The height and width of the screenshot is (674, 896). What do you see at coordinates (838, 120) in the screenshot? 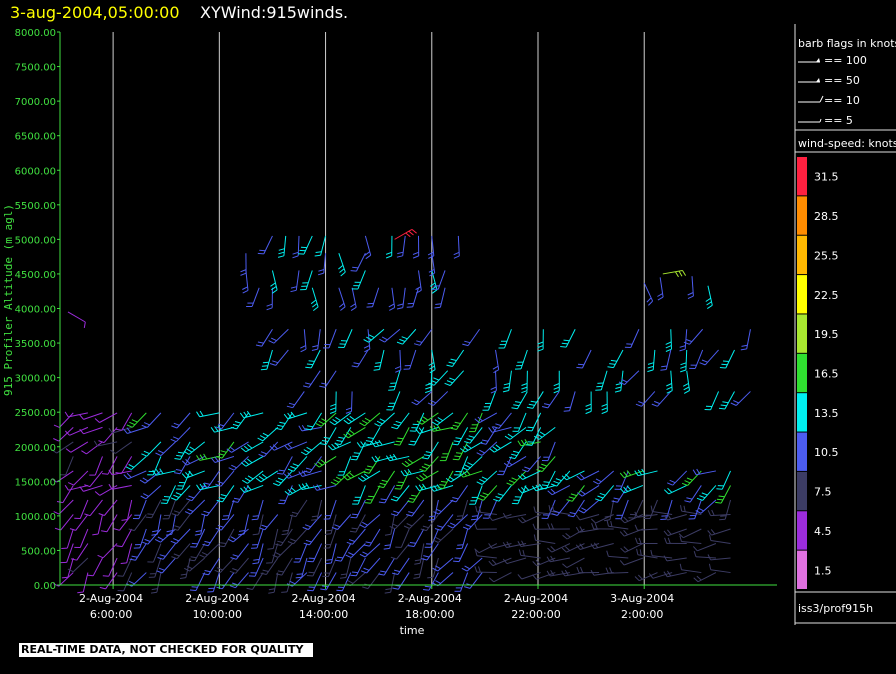
I see `barb-sample-label: == 5` at bounding box center [838, 120].